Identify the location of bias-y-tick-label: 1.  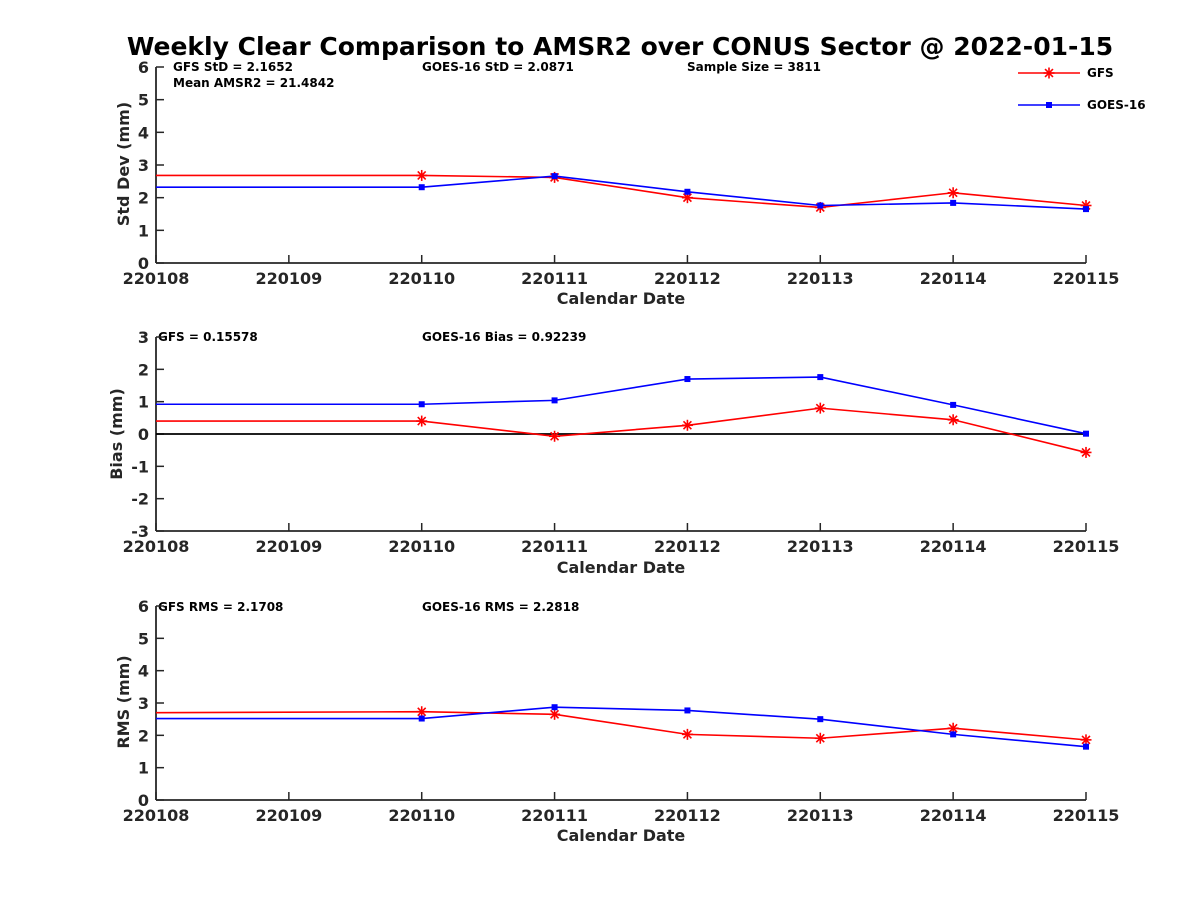
(143, 402).